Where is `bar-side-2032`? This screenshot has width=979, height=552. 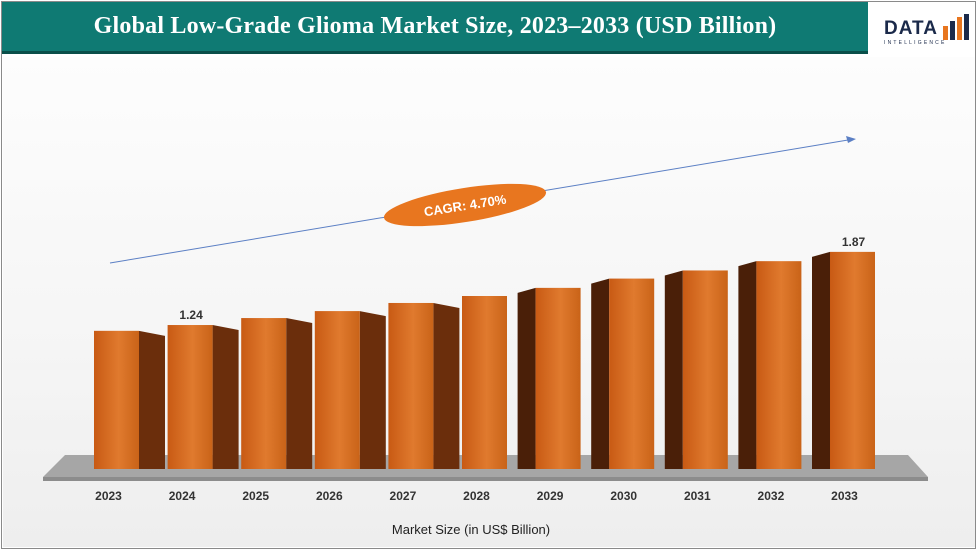 bar-side-2032 is located at coordinates (747, 365).